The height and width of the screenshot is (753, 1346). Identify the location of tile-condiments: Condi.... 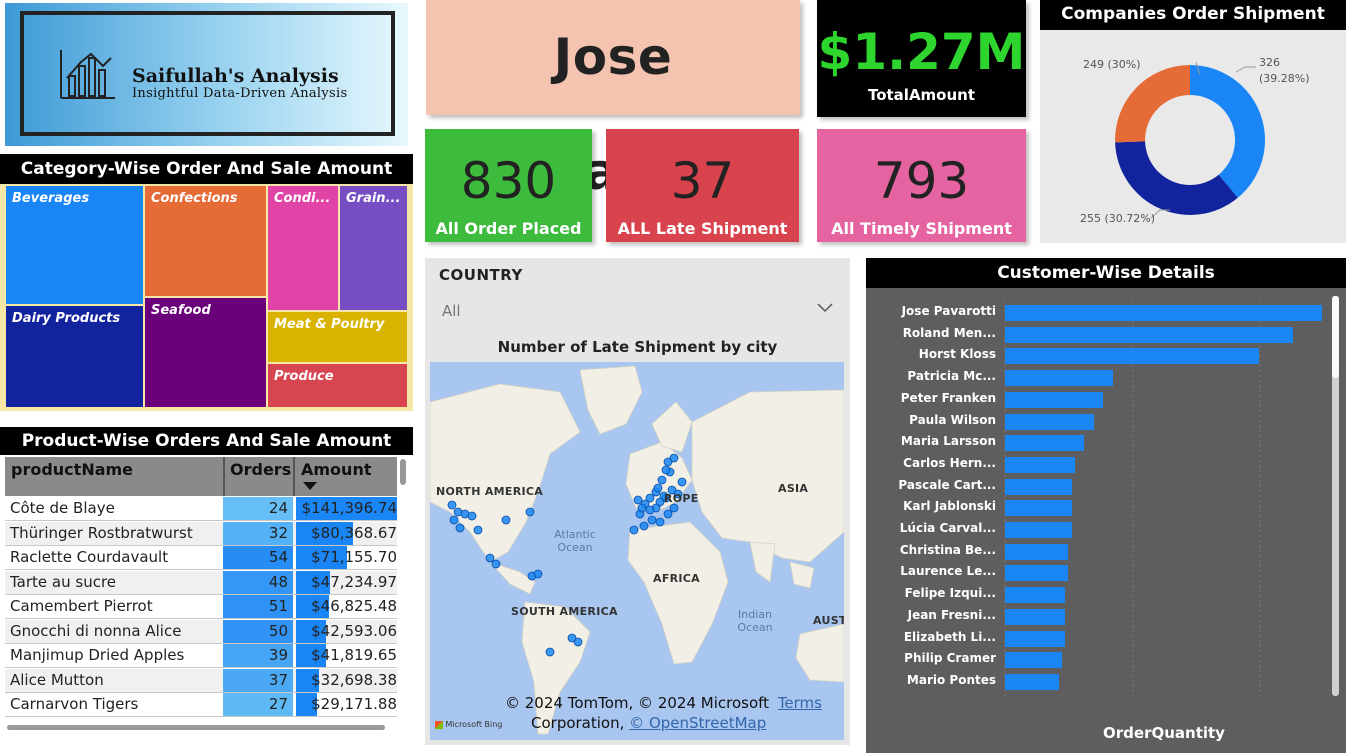
(303, 248).